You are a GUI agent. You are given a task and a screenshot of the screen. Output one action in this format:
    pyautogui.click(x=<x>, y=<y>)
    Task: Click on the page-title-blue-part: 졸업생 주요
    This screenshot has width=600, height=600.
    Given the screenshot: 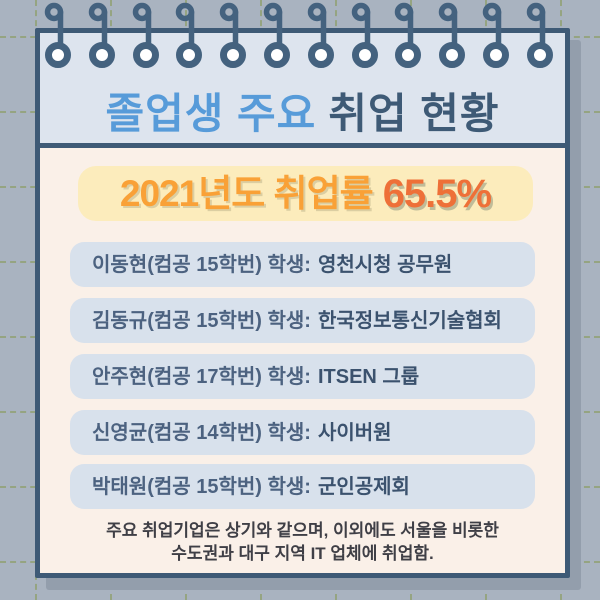 What is the action you would take?
    pyautogui.click(x=211, y=113)
    